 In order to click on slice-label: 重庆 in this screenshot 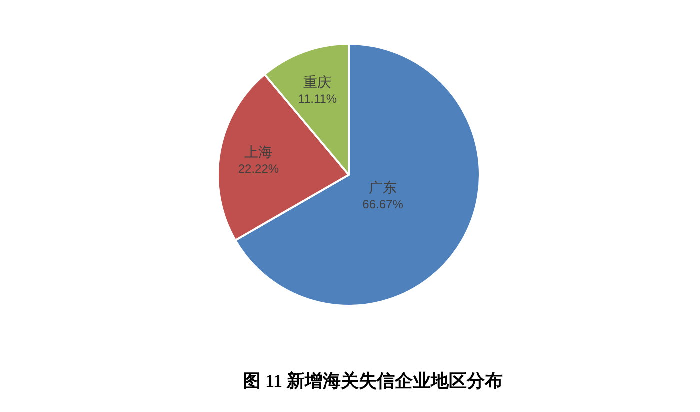, I will do `click(318, 82)`.